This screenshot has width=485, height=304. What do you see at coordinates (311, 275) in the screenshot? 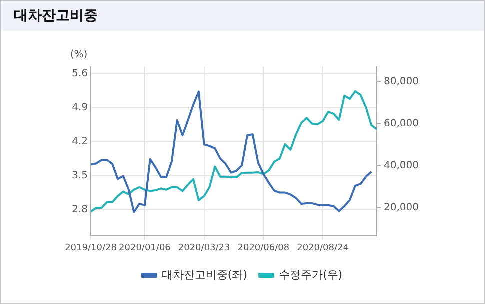
I see `legend-label: 수정주가(우)` at bounding box center [311, 275].